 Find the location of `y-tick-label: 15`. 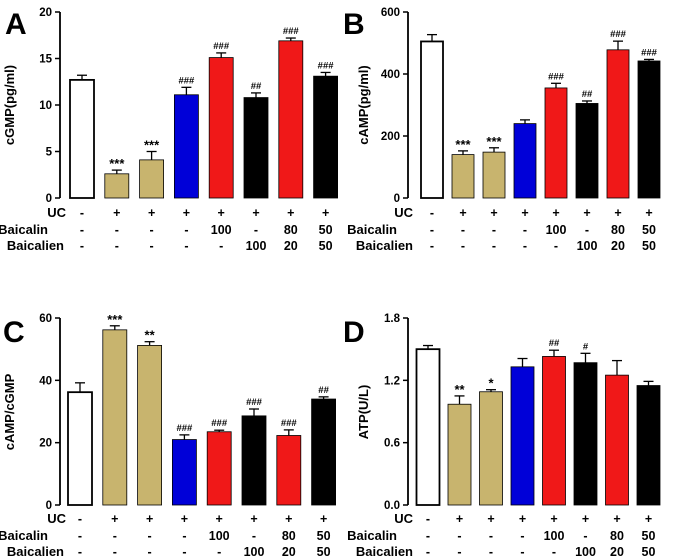

y-tick-label: 15 is located at coordinates (45, 60).